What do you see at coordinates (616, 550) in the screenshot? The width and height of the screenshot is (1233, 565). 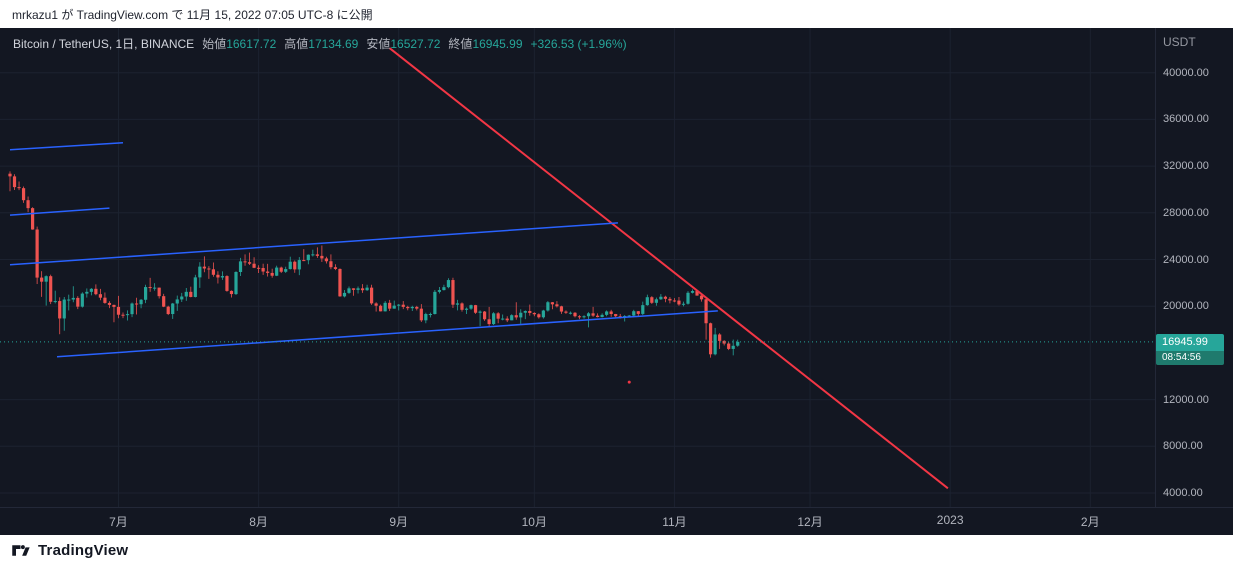 I see `footer-bar: TradingView` at bounding box center [616, 550].